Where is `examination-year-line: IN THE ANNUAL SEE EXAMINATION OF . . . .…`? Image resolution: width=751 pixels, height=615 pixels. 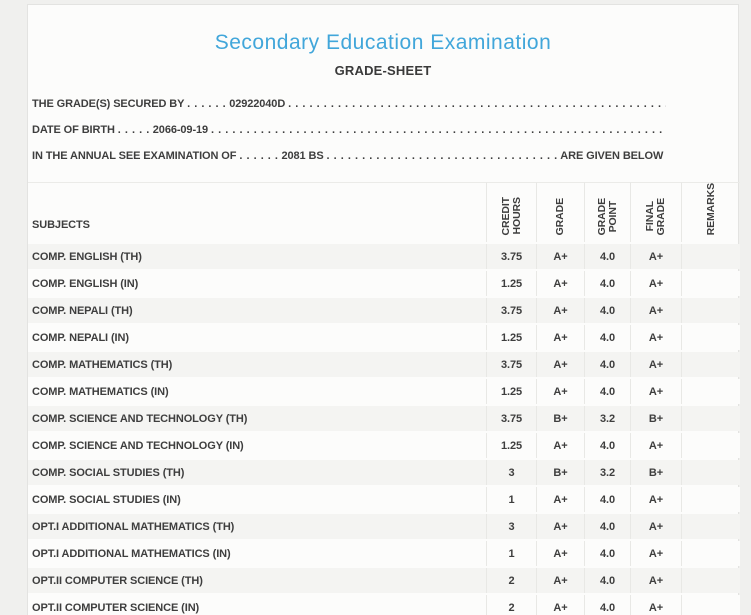 examination-year-line: IN THE ANNUAL SEE EXAMINATION OF . . . .… is located at coordinates (349, 156).